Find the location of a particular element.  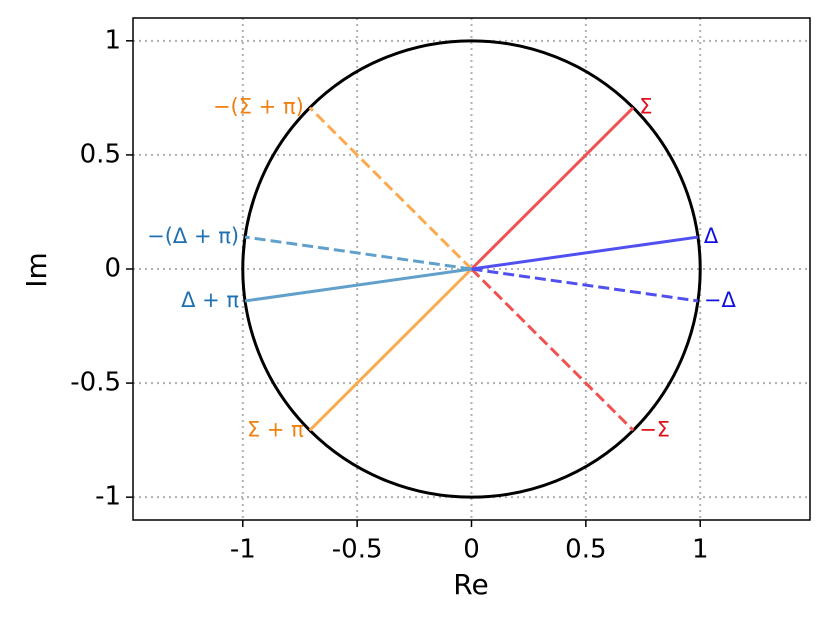

ray-label: Δ is located at coordinates (711, 236).